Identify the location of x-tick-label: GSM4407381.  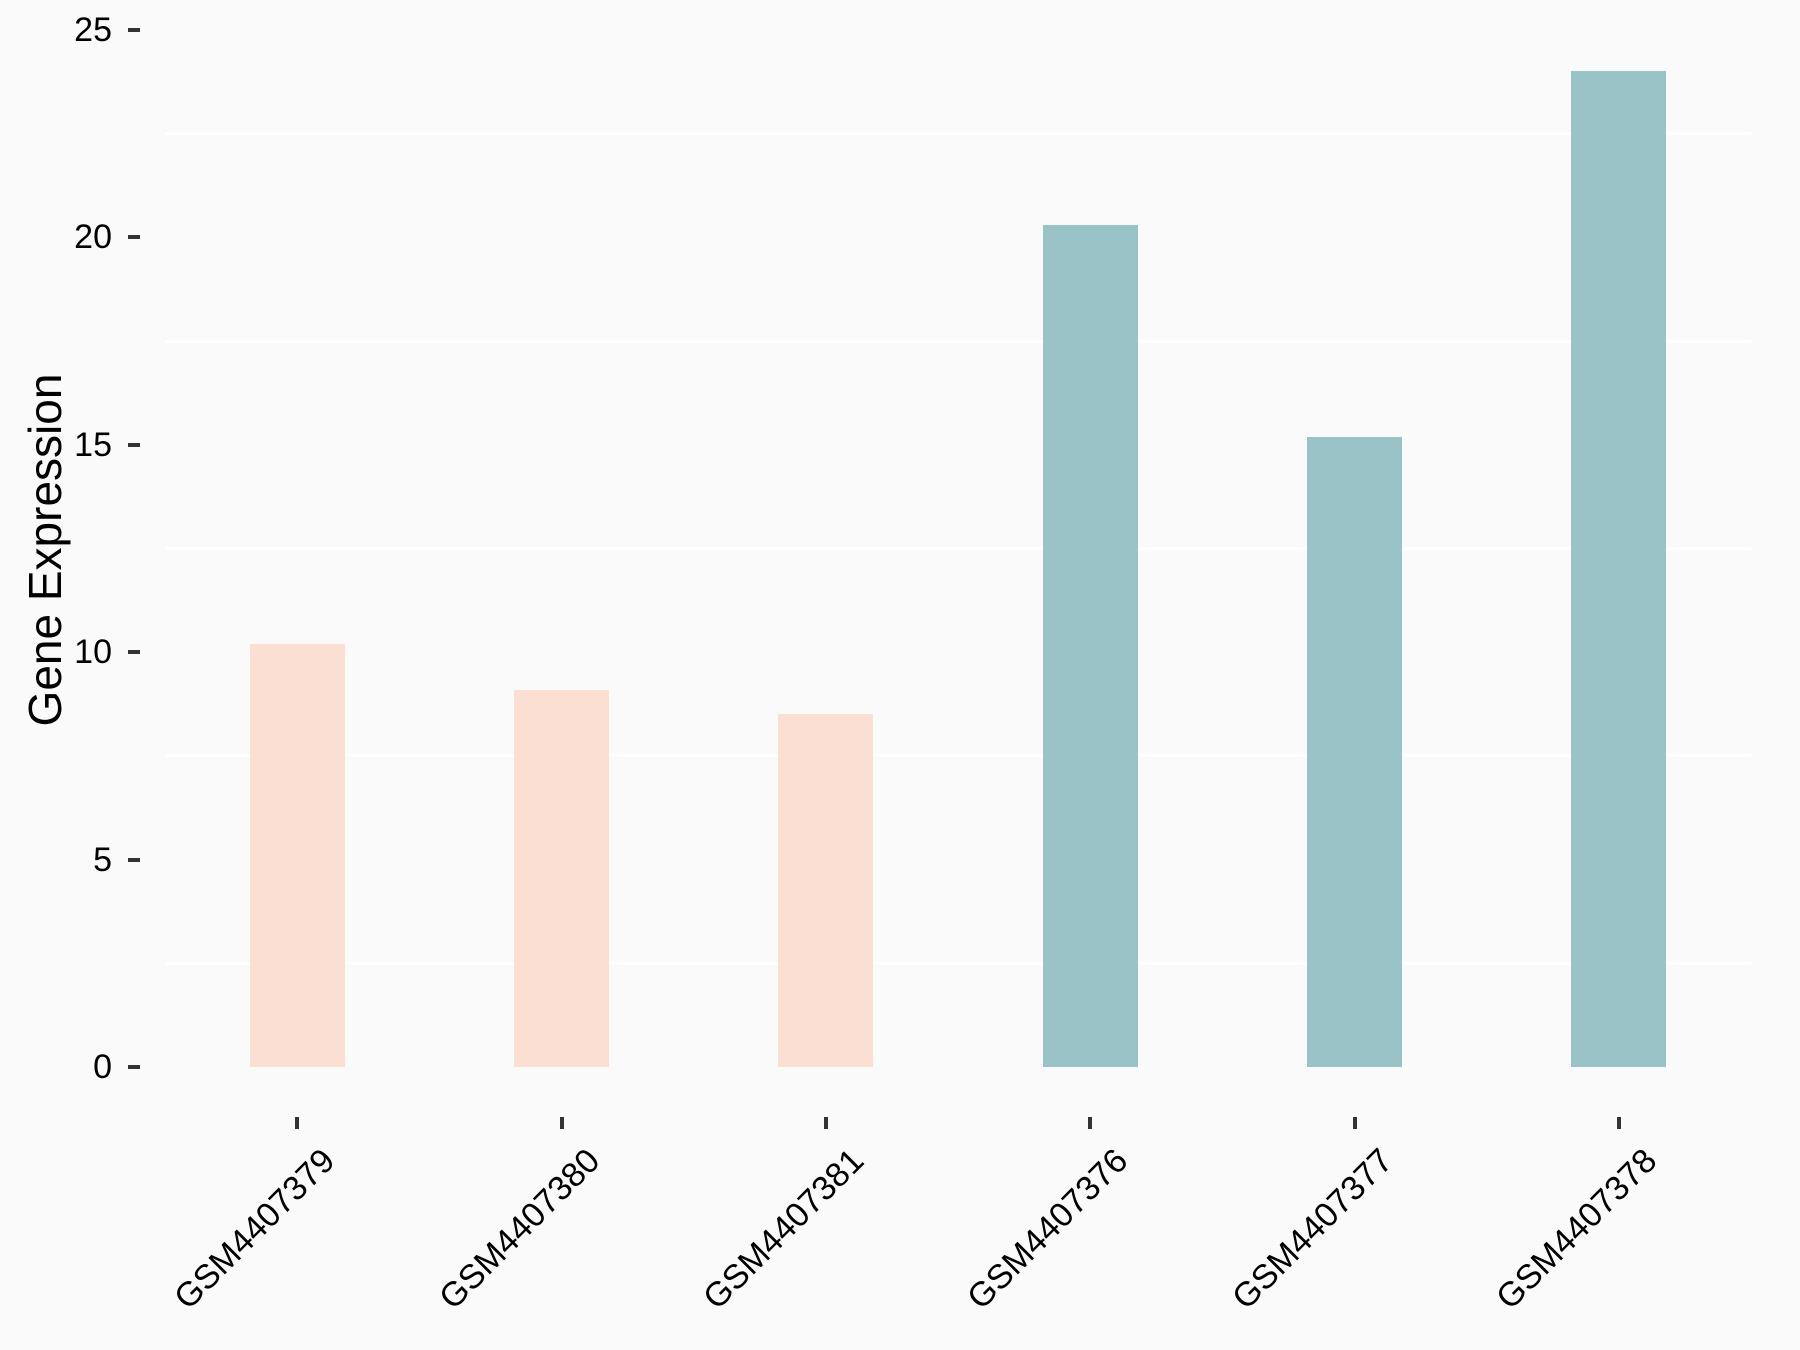
(784, 1229).